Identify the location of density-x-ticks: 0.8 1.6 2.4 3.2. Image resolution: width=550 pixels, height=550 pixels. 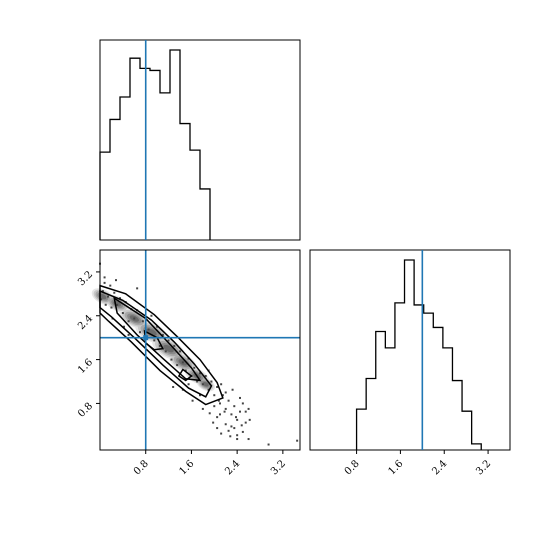
(210, 463).